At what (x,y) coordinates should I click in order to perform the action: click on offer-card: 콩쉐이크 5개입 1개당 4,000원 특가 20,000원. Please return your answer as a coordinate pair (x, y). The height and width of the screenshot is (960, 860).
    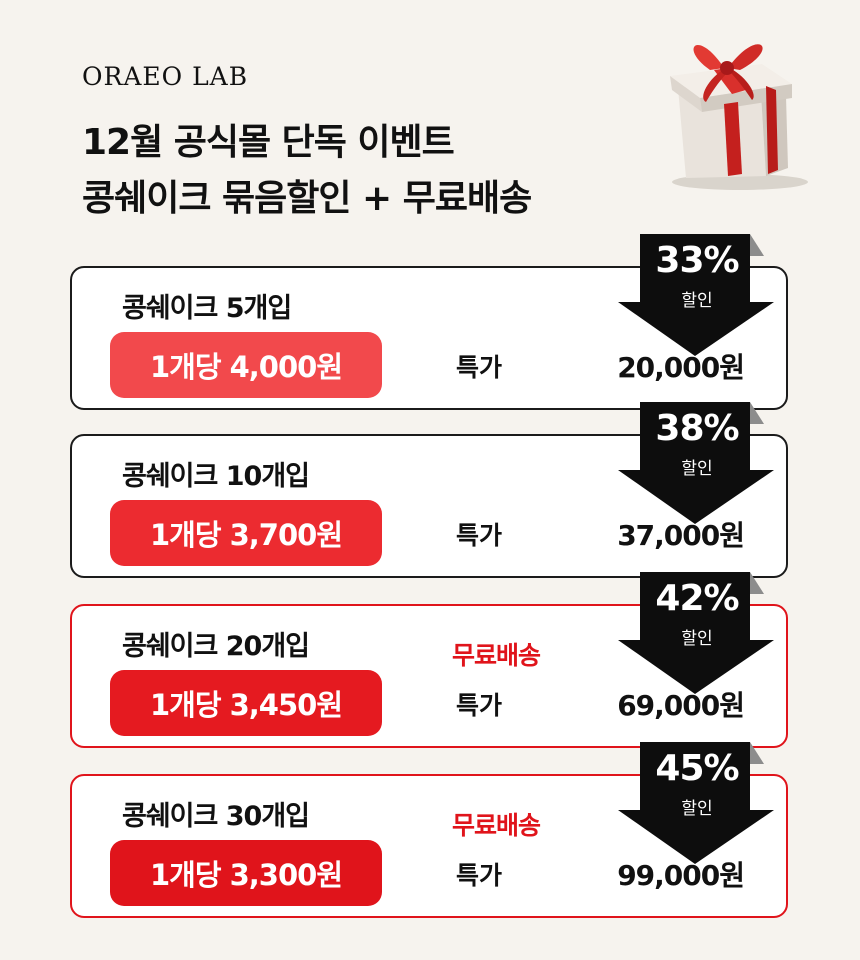
    Looking at the image, I should click on (429, 338).